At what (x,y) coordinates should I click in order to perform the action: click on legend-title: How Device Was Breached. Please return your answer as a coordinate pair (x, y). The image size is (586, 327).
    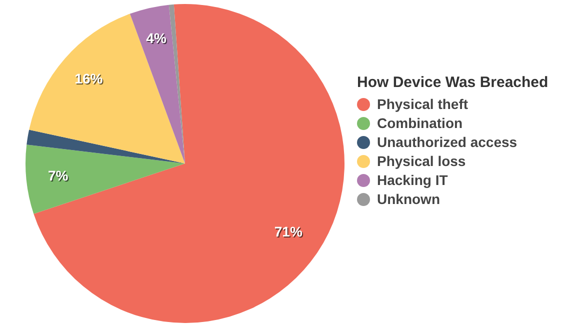
    Looking at the image, I should click on (452, 82).